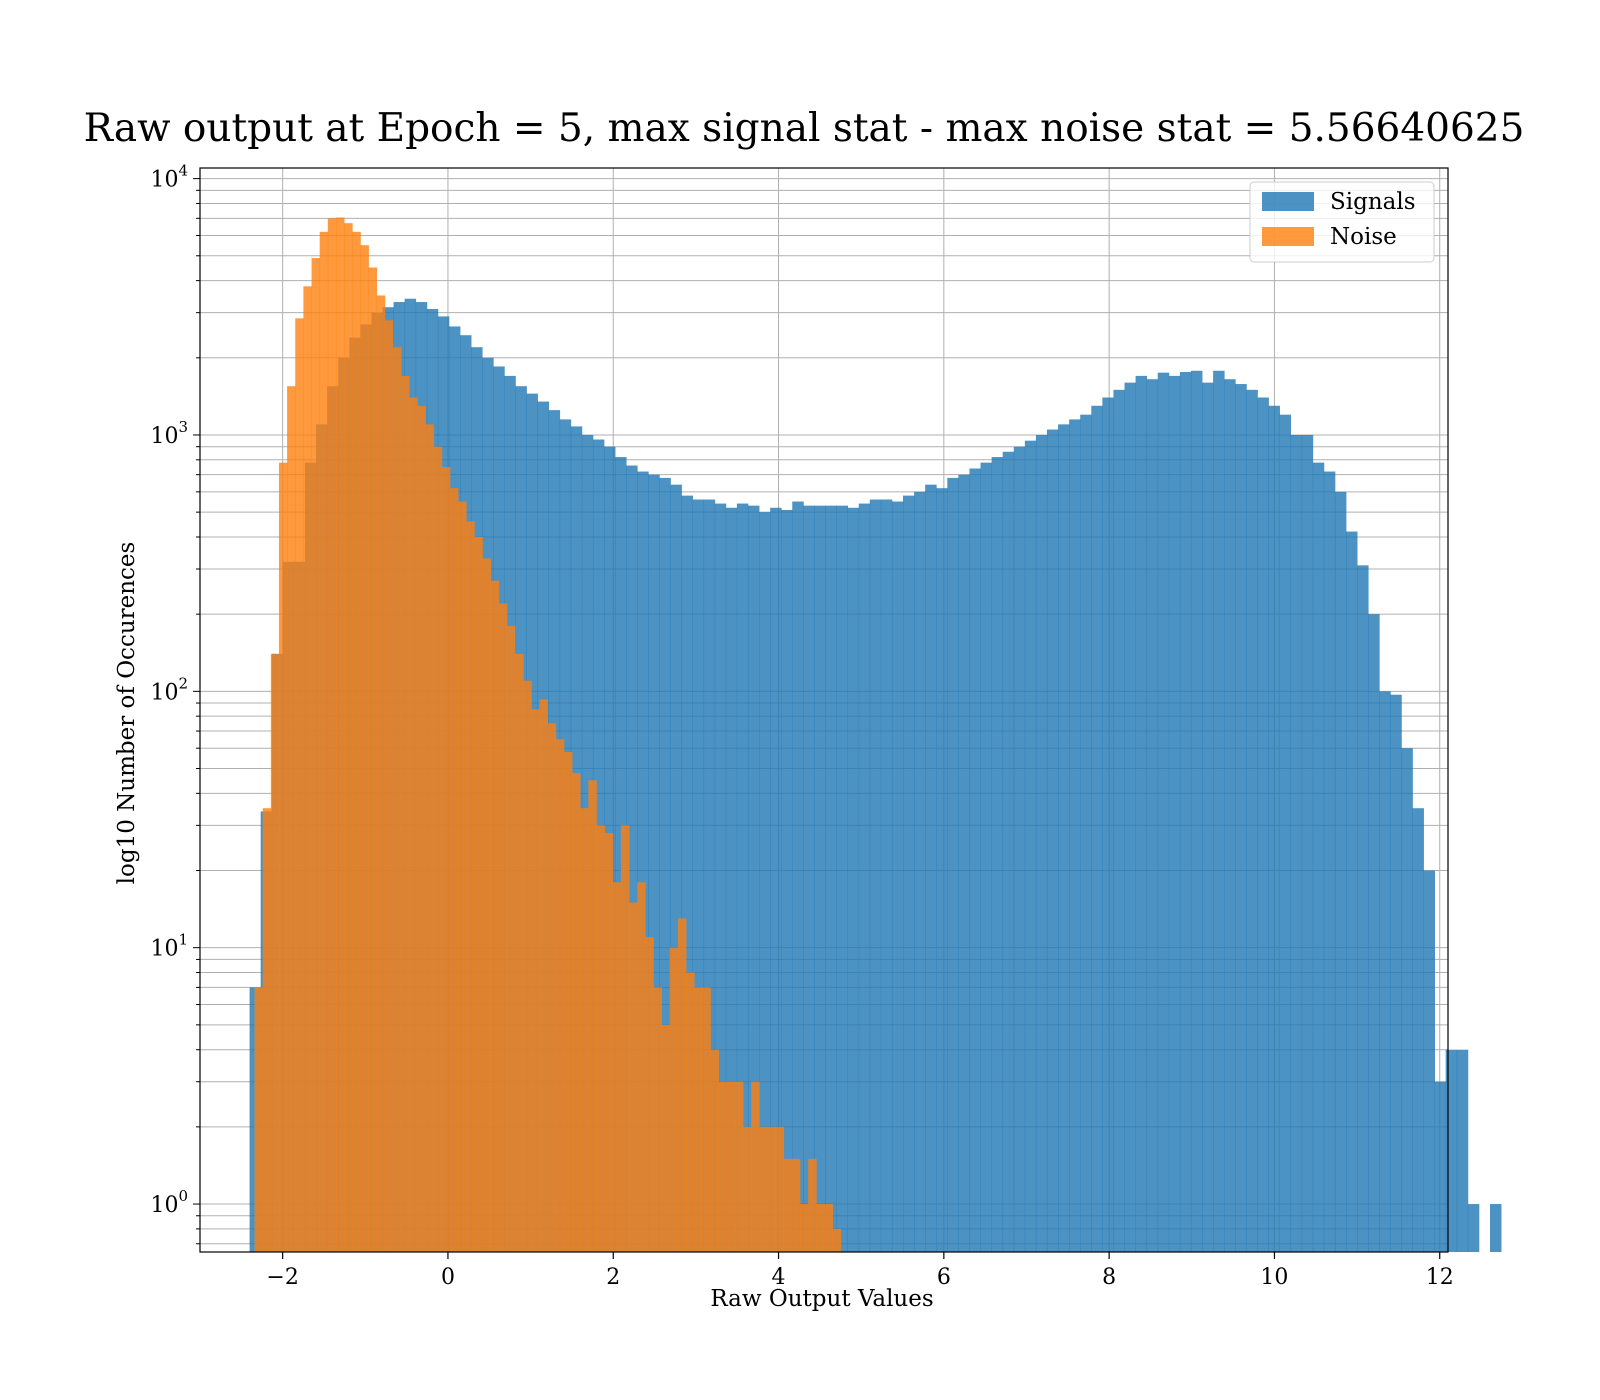  I want to click on y-tick-label: 10², so click(169, 689).